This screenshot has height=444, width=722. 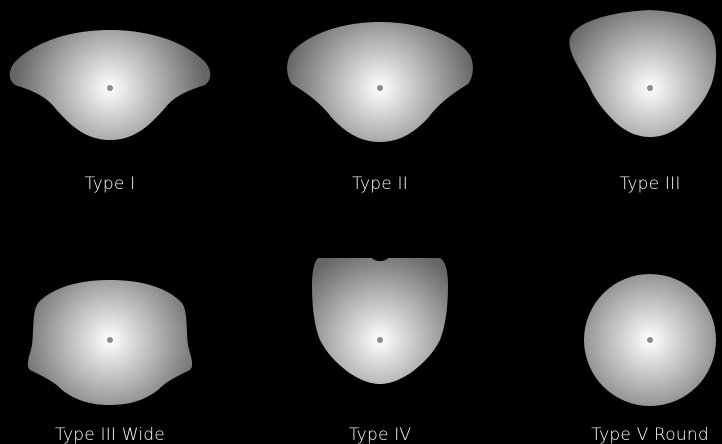 What do you see at coordinates (650, 359) in the screenshot?
I see `pattern-type-5-round: Type V Round` at bounding box center [650, 359].